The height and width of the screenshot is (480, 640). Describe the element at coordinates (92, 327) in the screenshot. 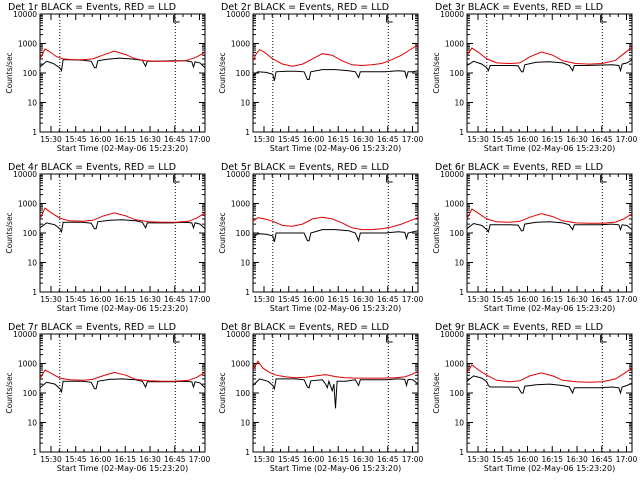

I see `chart-title: Det 7r BLACK = Events, RED = LLD` at that location.